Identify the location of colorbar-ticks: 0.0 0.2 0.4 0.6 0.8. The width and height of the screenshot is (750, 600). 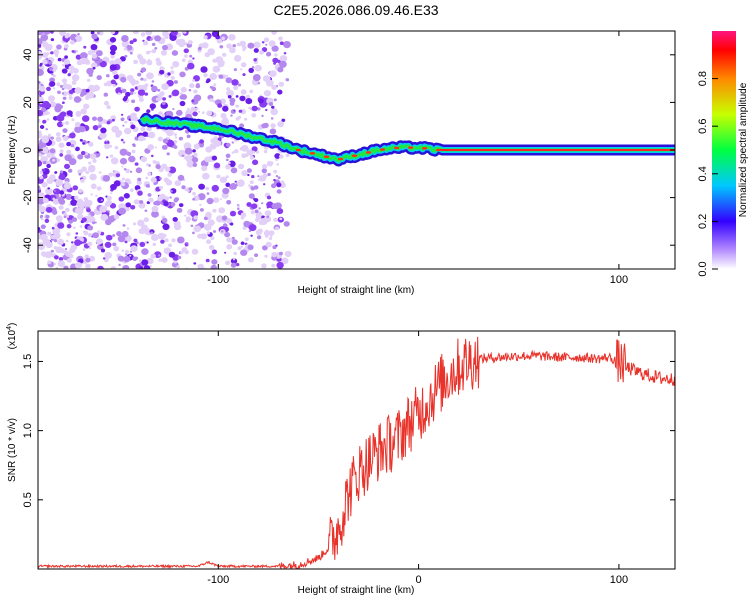
(707, 174).